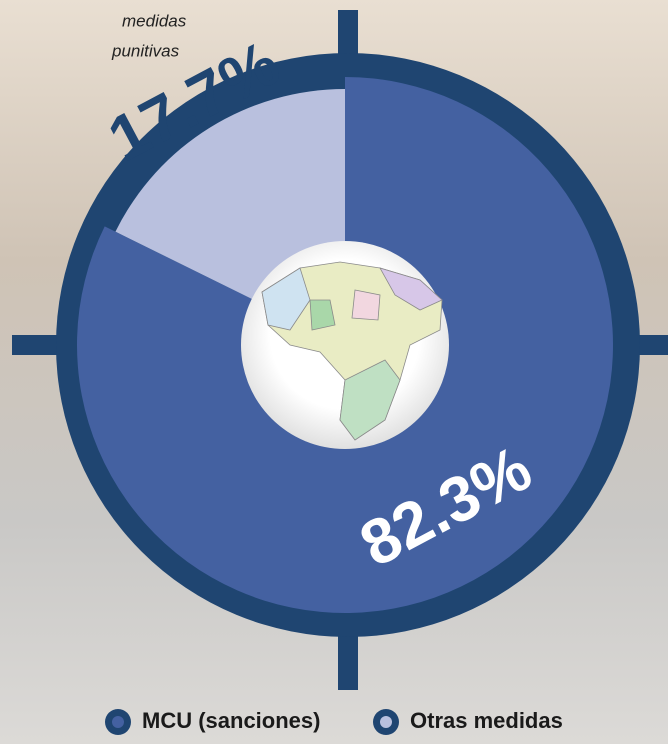 The height and width of the screenshot is (749, 668). I want to click on side-text: medidas punitivas, so click(149, 35).